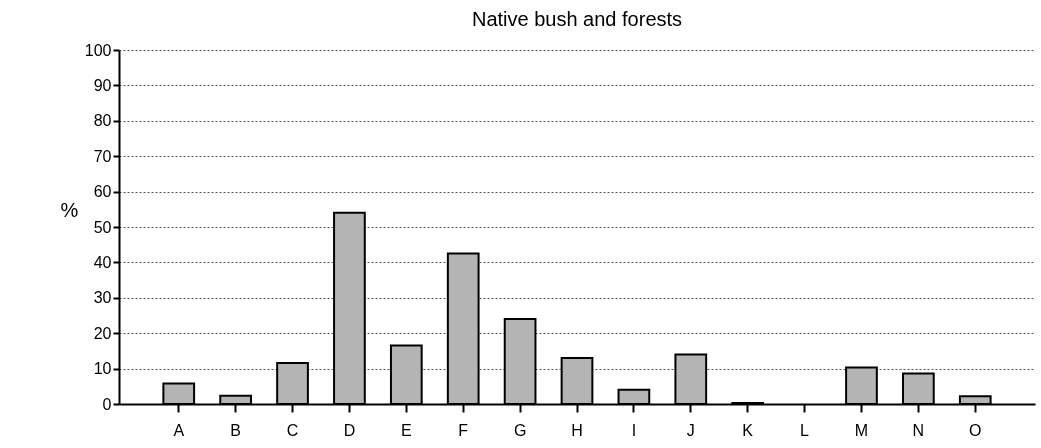 The image size is (1041, 448). What do you see at coordinates (520, 430) in the screenshot?
I see `x-tick-label: G` at bounding box center [520, 430].